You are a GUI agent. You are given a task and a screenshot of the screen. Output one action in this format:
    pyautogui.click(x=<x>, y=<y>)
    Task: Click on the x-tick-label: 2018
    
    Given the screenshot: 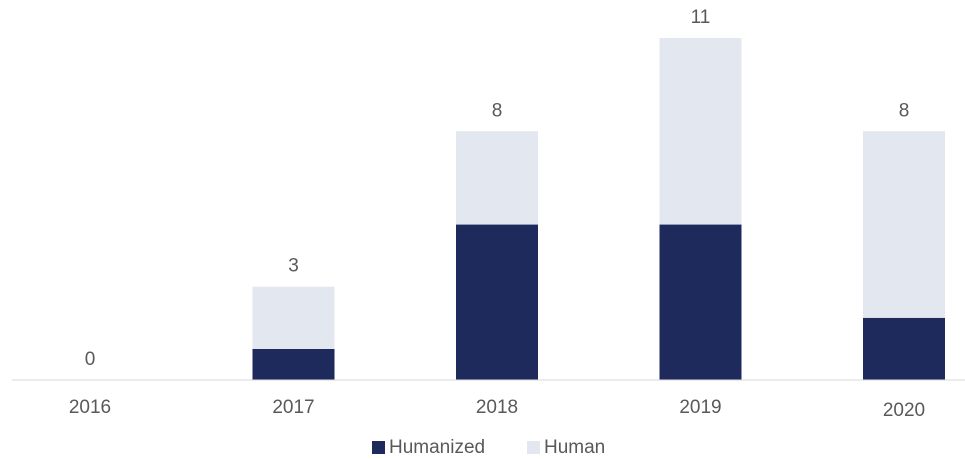 What is the action you would take?
    pyautogui.click(x=497, y=407)
    